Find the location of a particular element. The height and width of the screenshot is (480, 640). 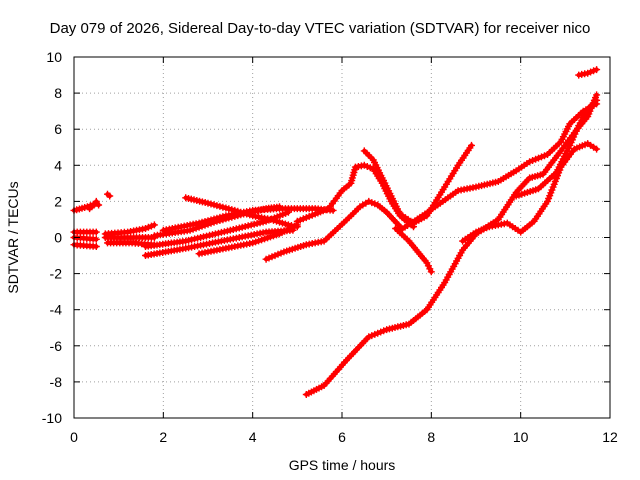

y-tick-label: -8 is located at coordinates (56, 382).